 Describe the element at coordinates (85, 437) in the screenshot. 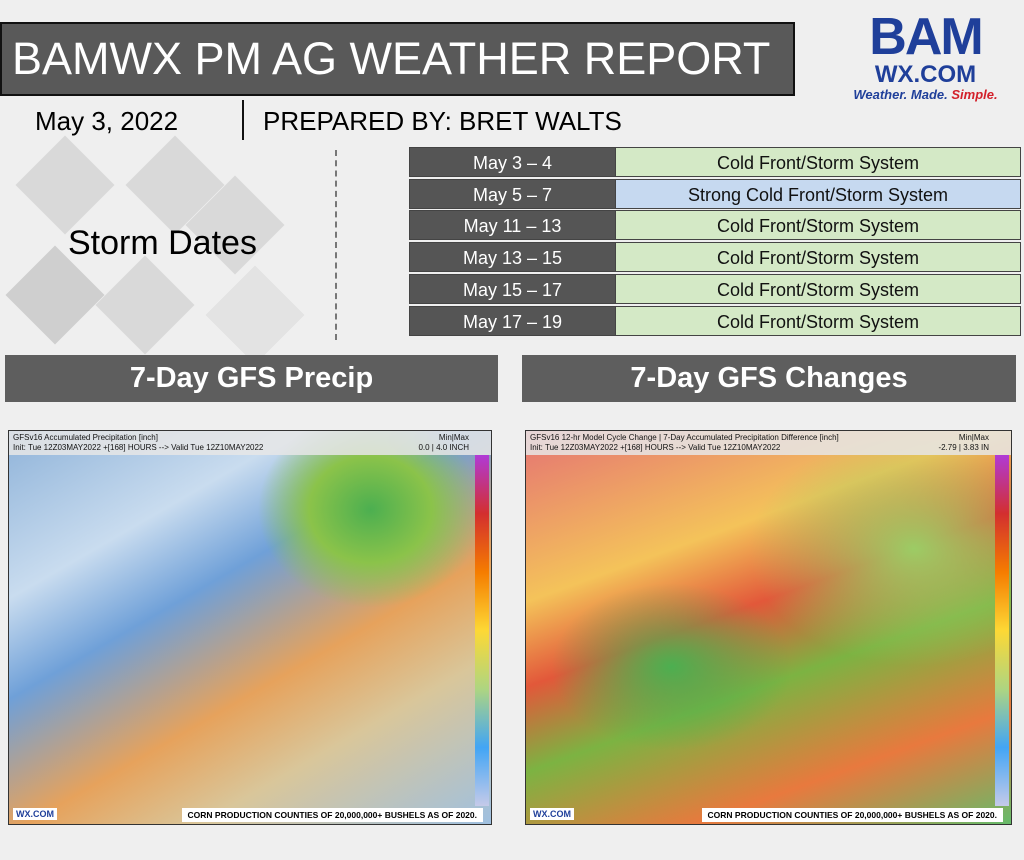

I see `map-title: GFSv16 Accumulated Precipitation [inch]` at that location.